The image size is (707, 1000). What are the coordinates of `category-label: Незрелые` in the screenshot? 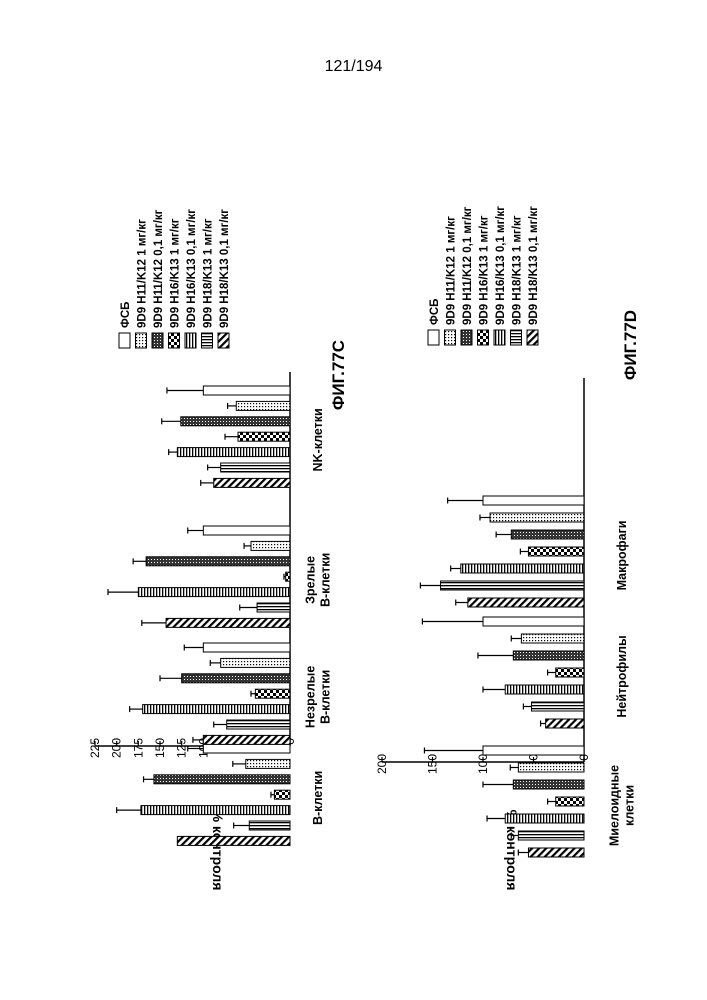 It's located at (311, 697).